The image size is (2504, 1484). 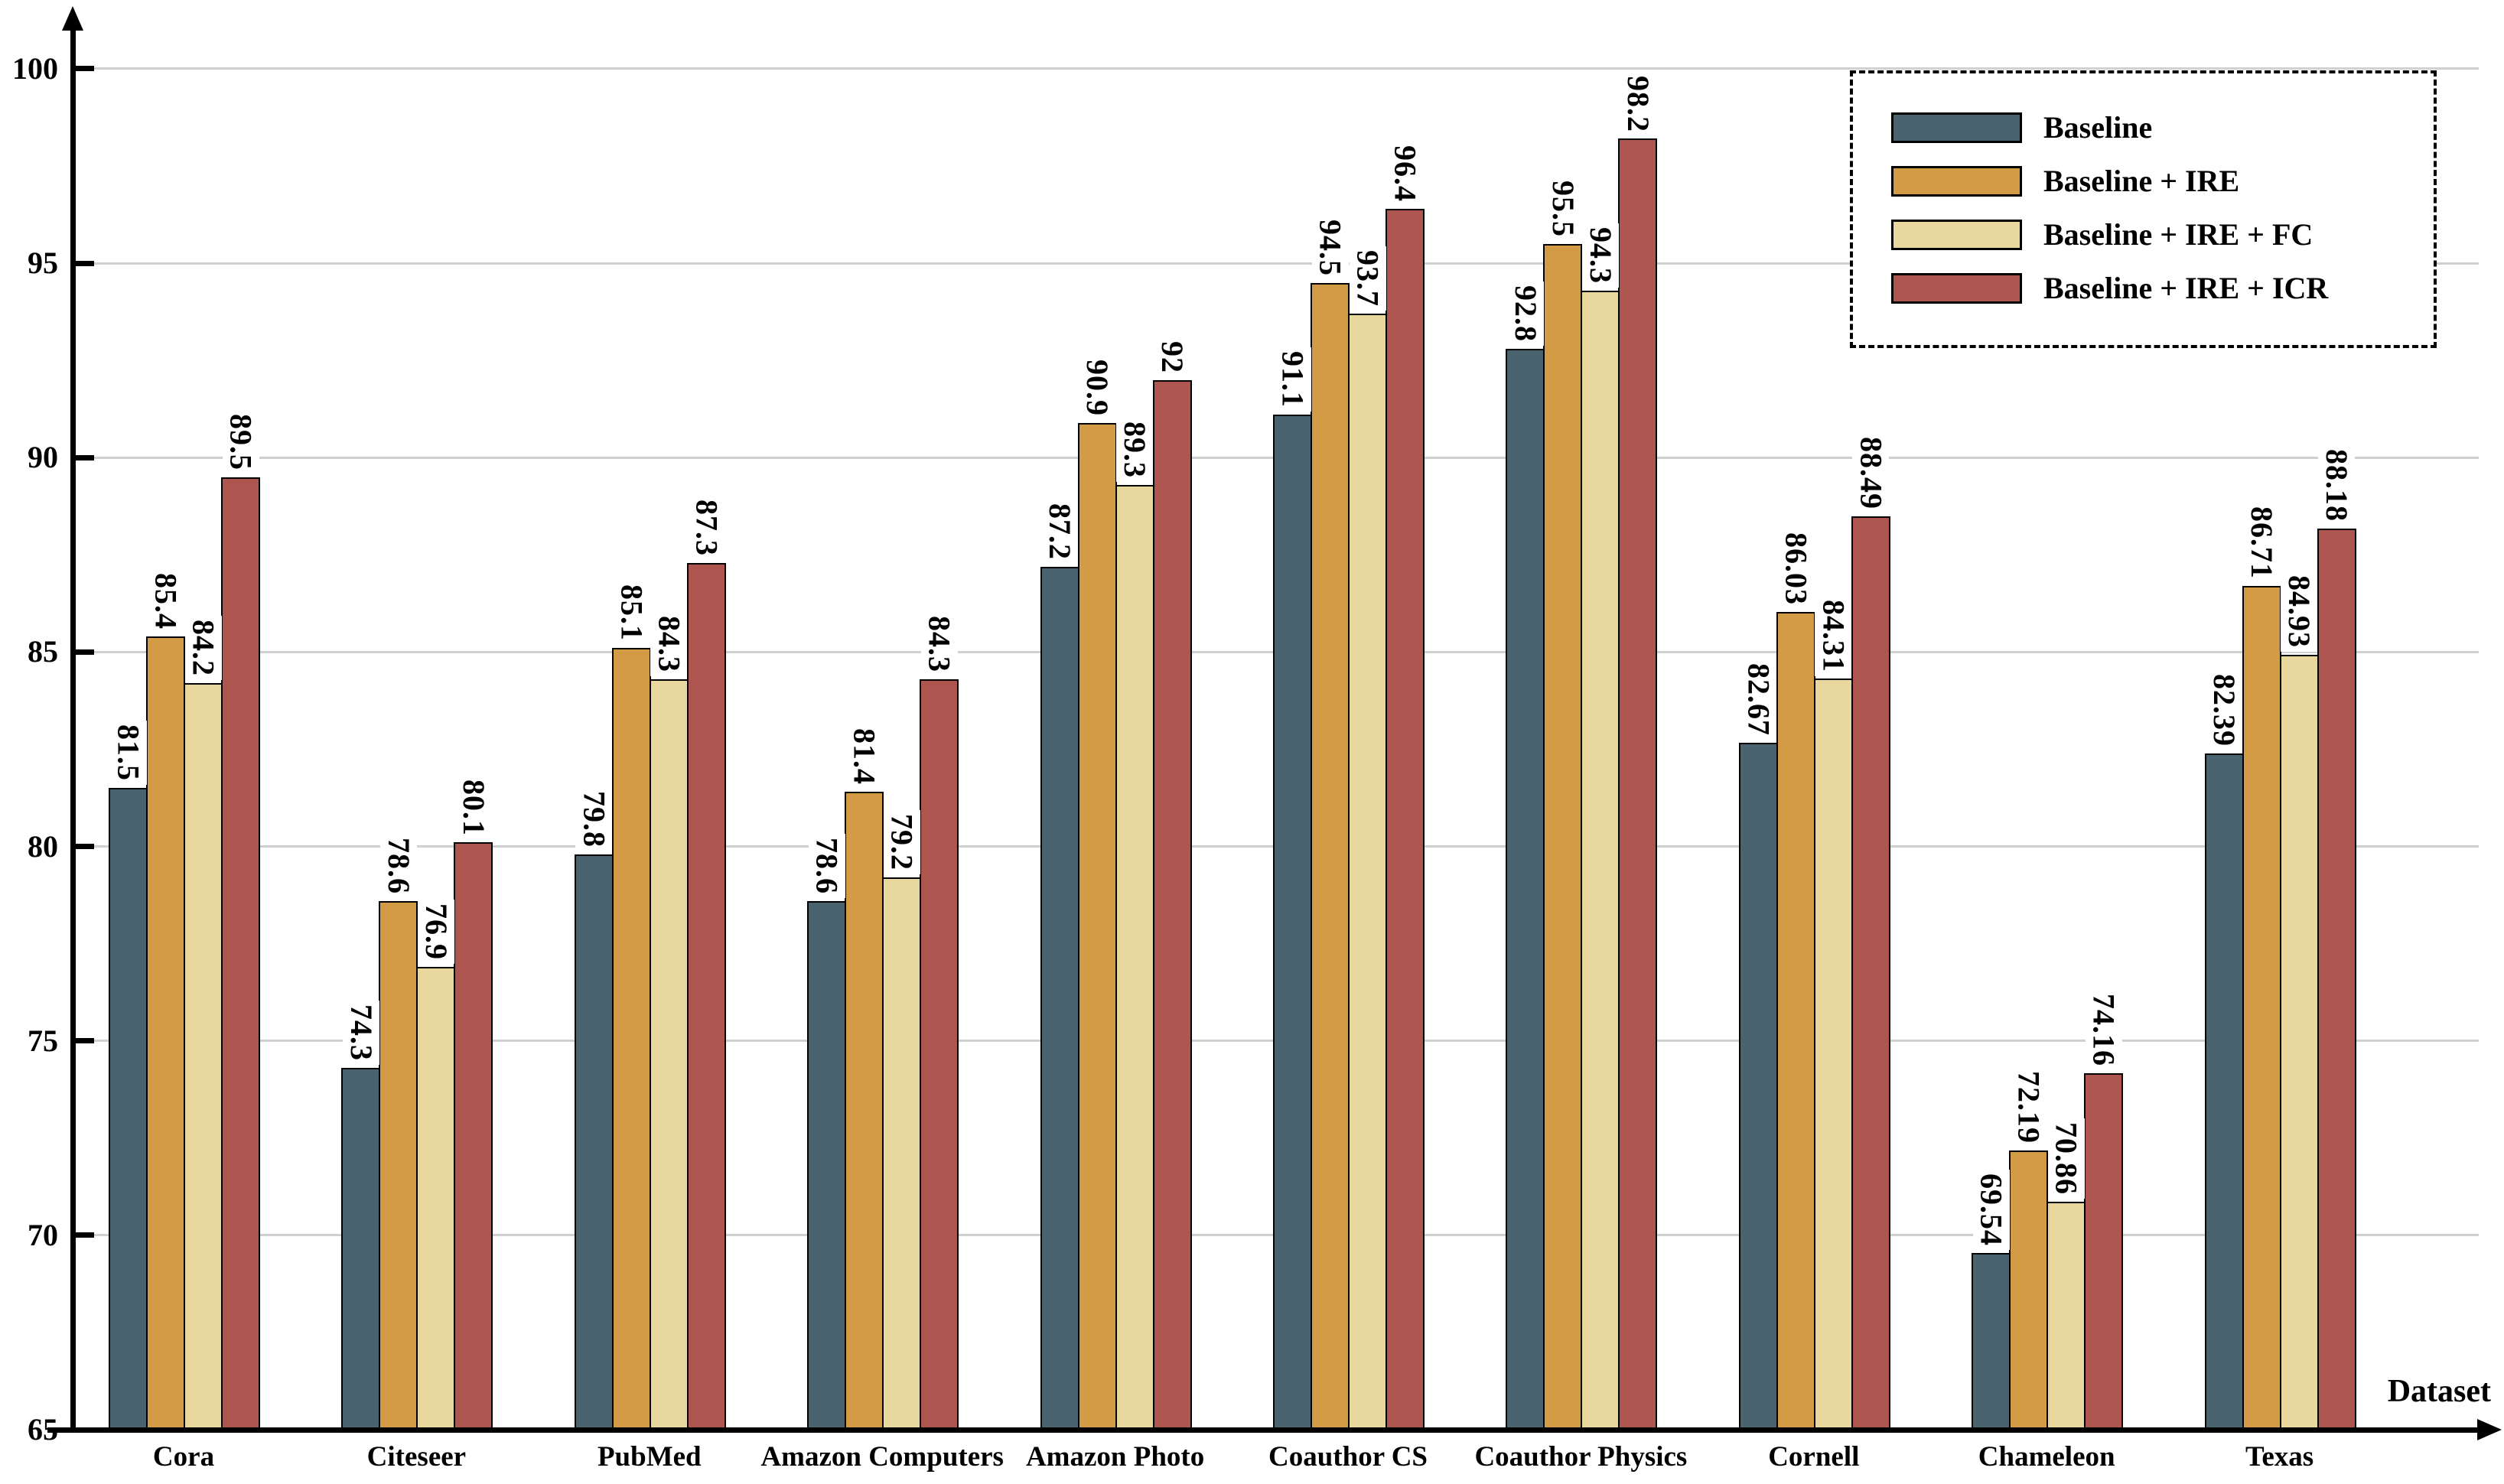 I want to click on bar-value-label: 84.31, so click(x=1834, y=635).